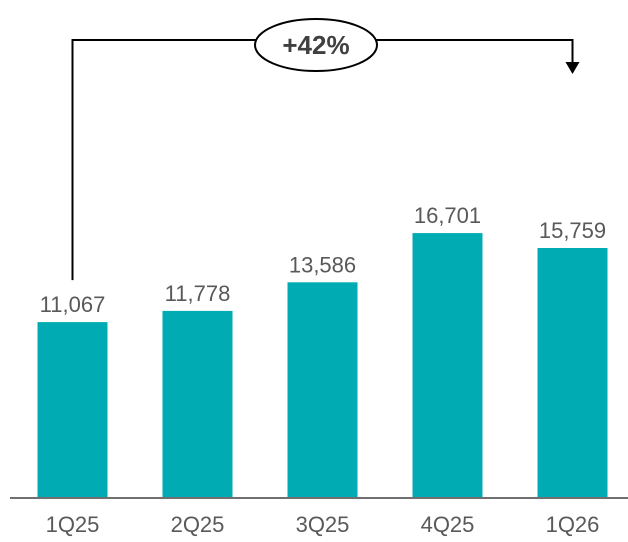 The image size is (628, 542). Describe the element at coordinates (72, 409) in the screenshot. I see `bar-1q25` at that location.